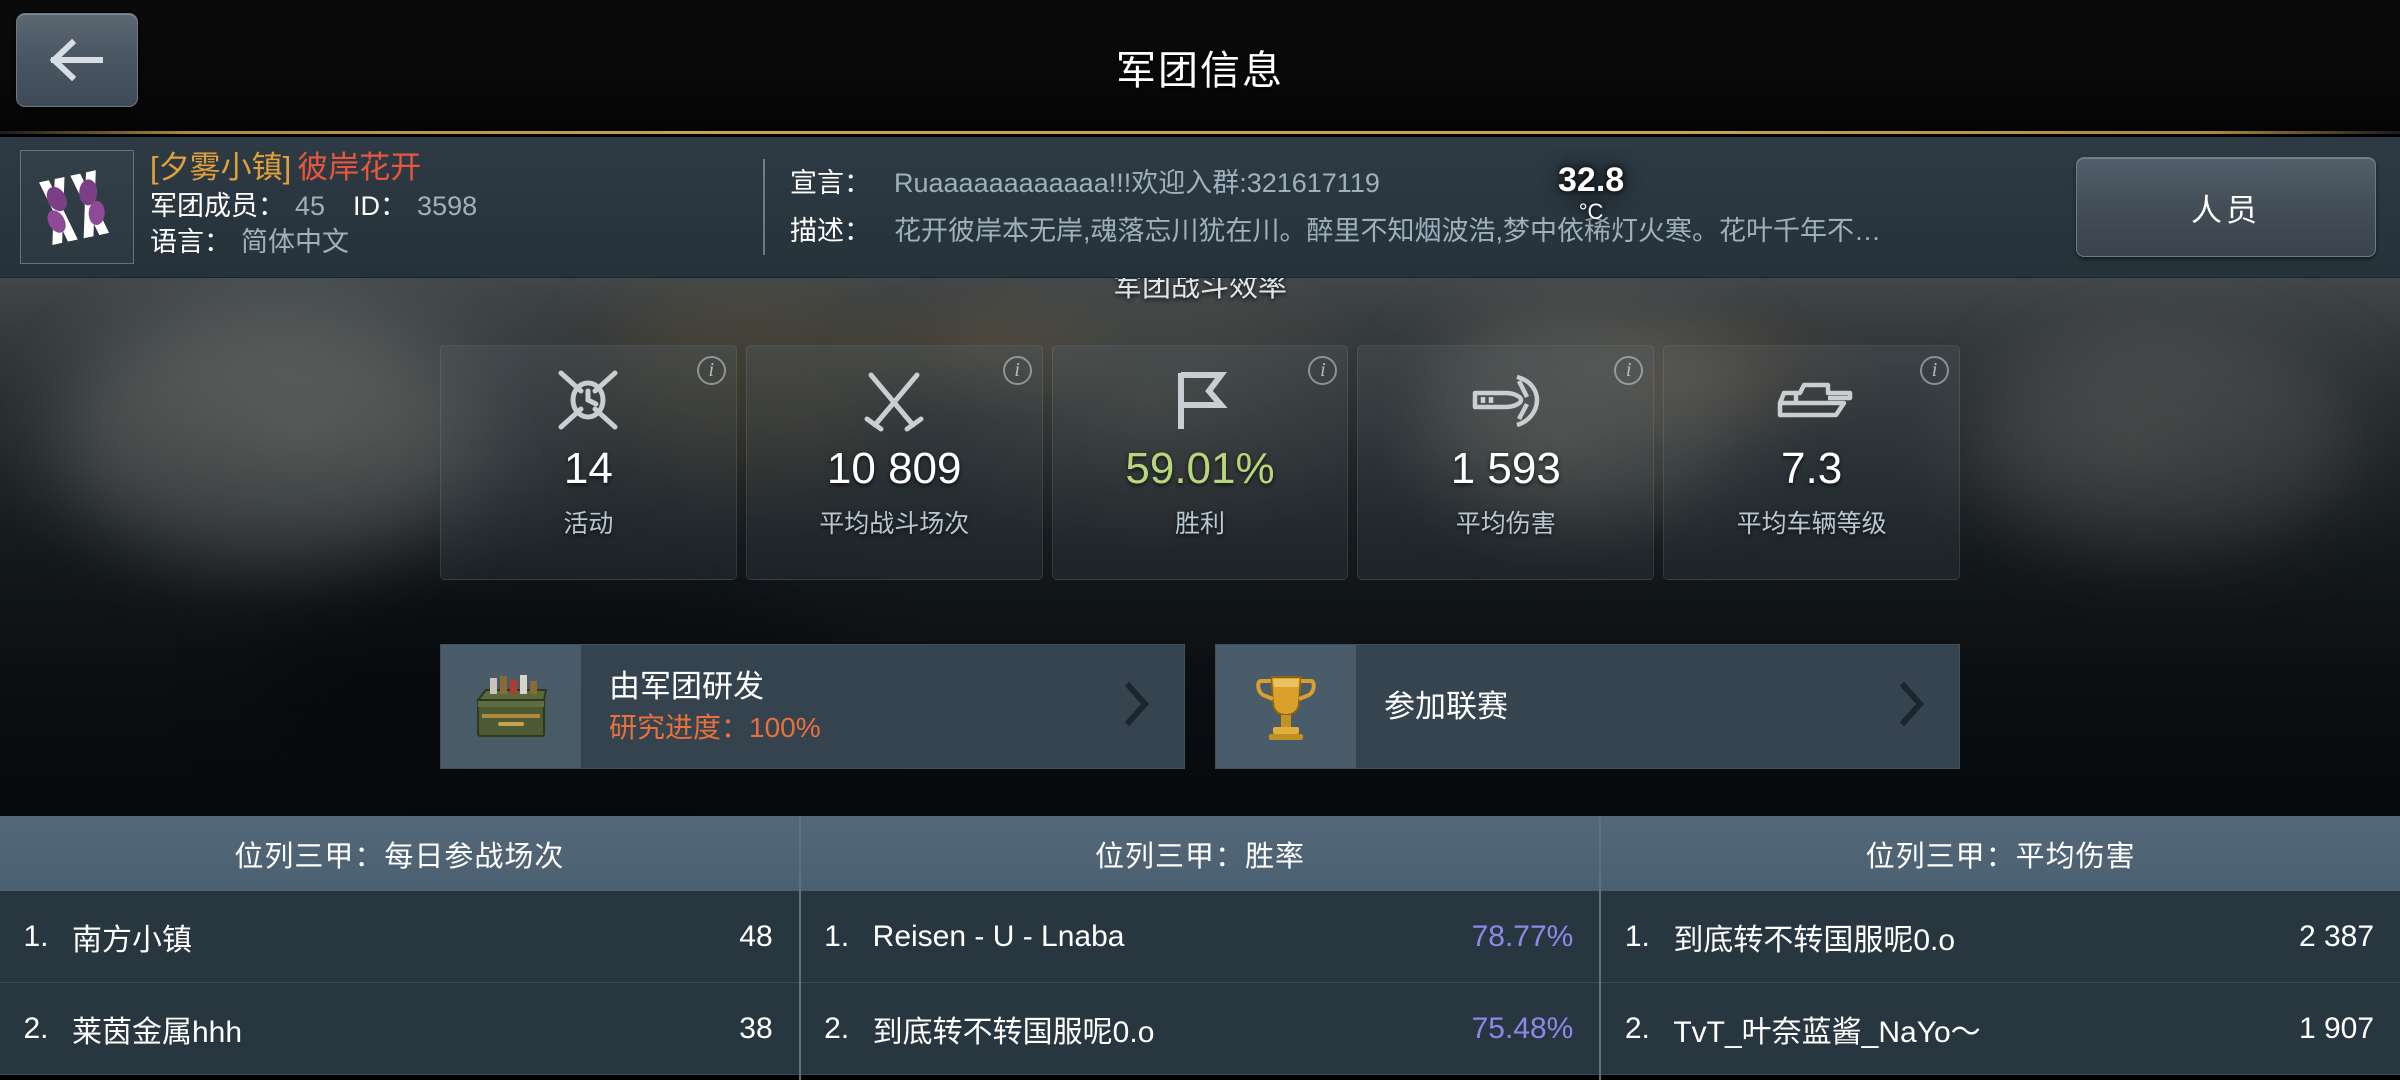 This screenshot has height=1080, width=2400. What do you see at coordinates (450, 242) in the screenshot?
I see `clan-language-row: 语言： 简体中文` at bounding box center [450, 242].